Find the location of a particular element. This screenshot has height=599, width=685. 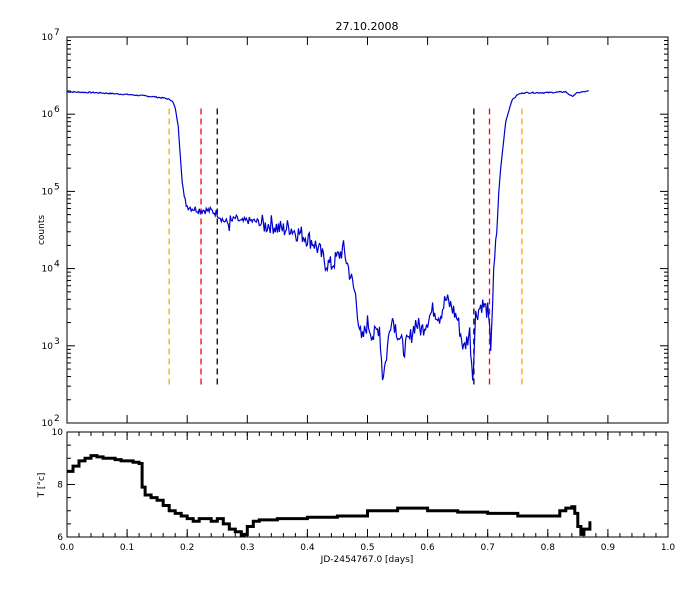

temperature-y-tick-label: 8 is located at coordinates (60, 486).